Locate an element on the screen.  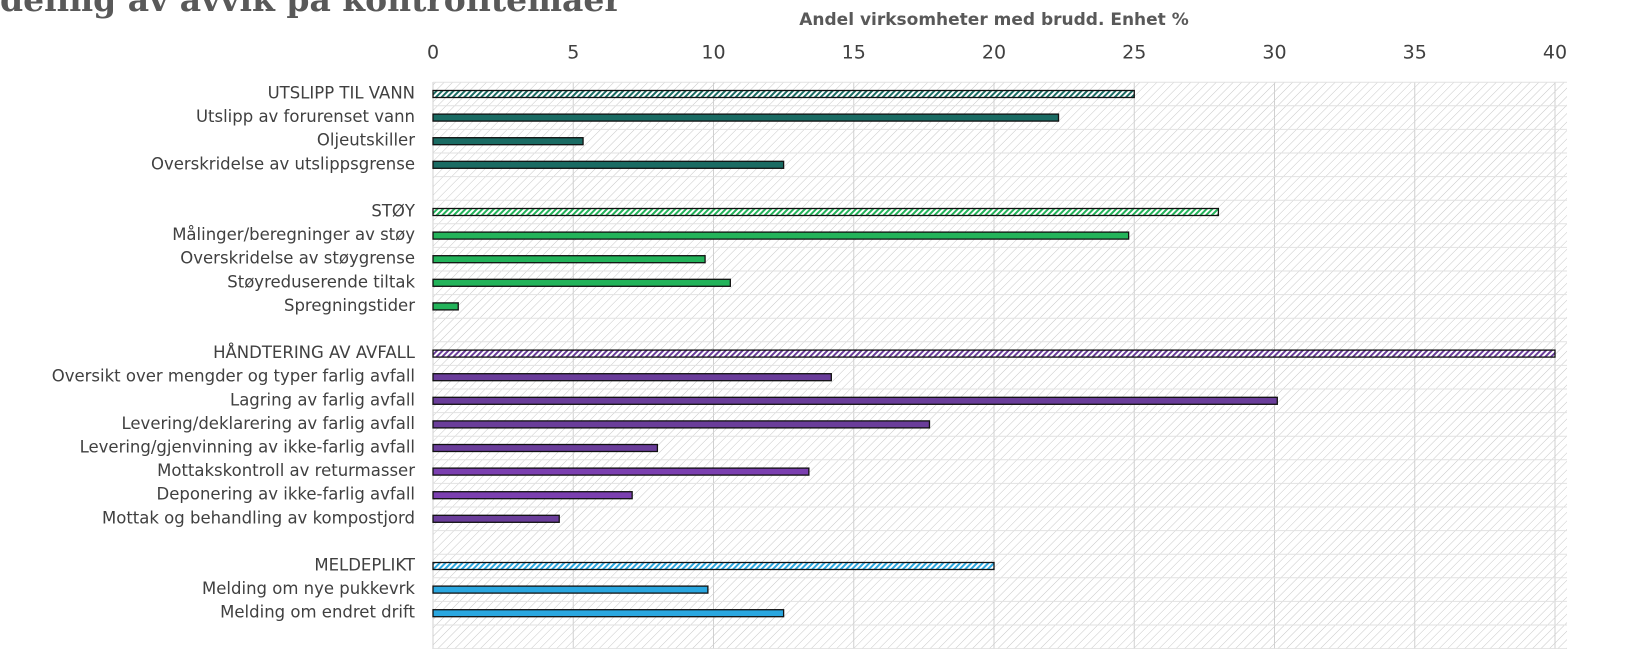
category-label: Målinger/beregninger av støy is located at coordinates (293, 234).